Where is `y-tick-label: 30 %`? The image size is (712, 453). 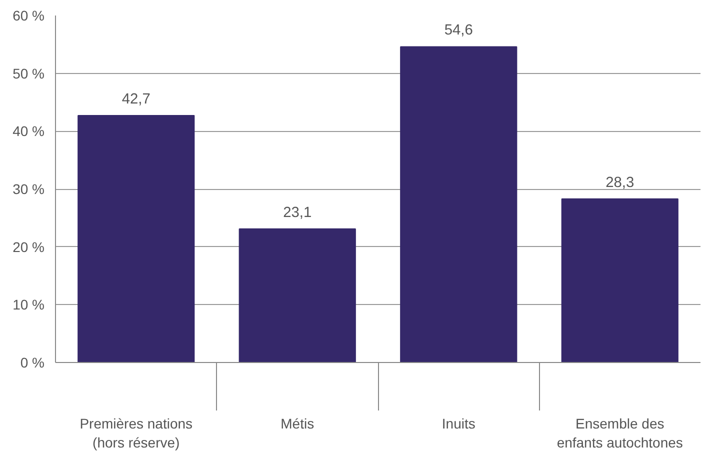 y-tick-label: 30 % is located at coordinates (28, 189).